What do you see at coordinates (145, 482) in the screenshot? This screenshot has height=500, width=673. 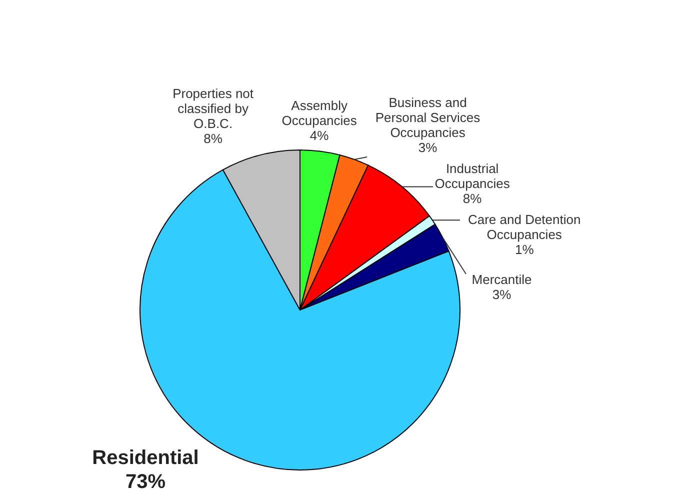 I see `data-label: 73%` at bounding box center [145, 482].